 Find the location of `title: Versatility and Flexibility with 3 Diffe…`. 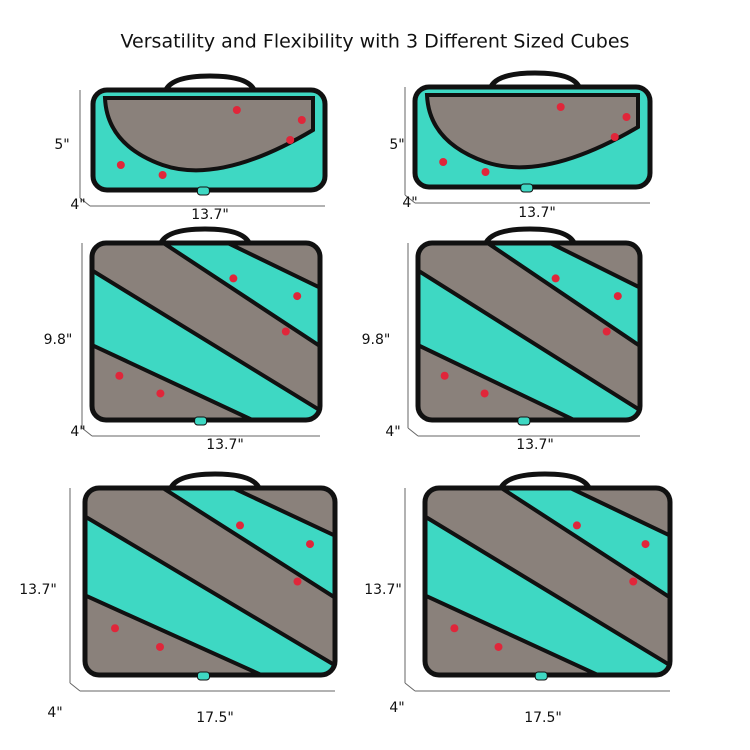

title: Versatility and Flexibility with 3 Diffe… is located at coordinates (375, 42).